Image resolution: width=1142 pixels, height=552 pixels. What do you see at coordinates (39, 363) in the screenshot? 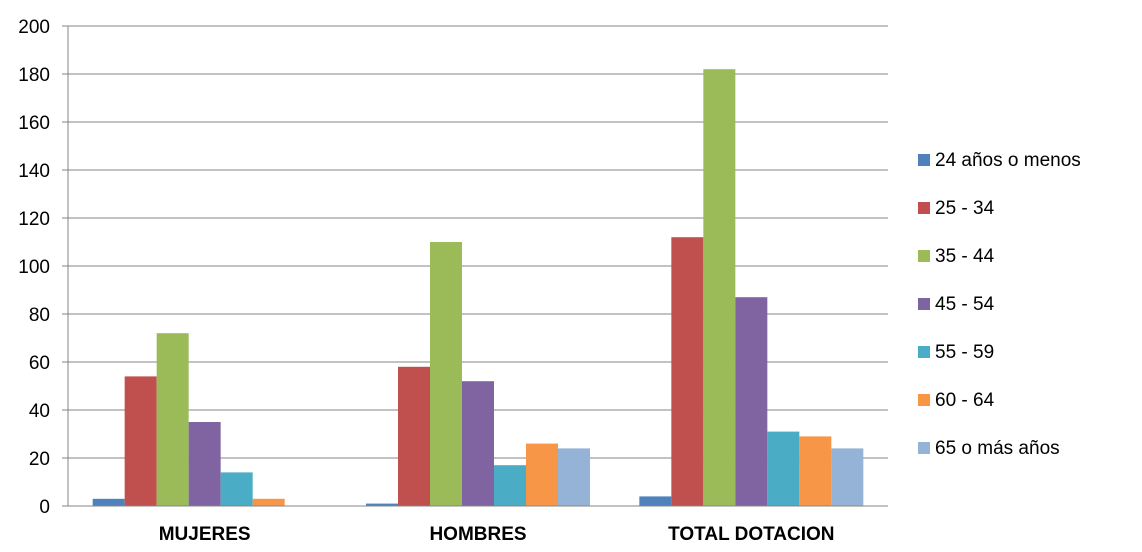
I see `y-tick-label: 60` at bounding box center [39, 363].